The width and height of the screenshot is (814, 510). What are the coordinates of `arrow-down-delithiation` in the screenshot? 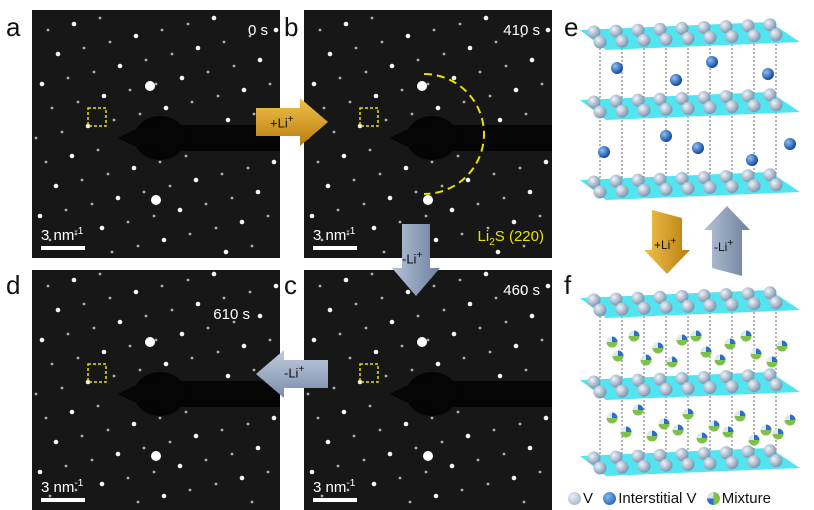 It's located at (416, 260).